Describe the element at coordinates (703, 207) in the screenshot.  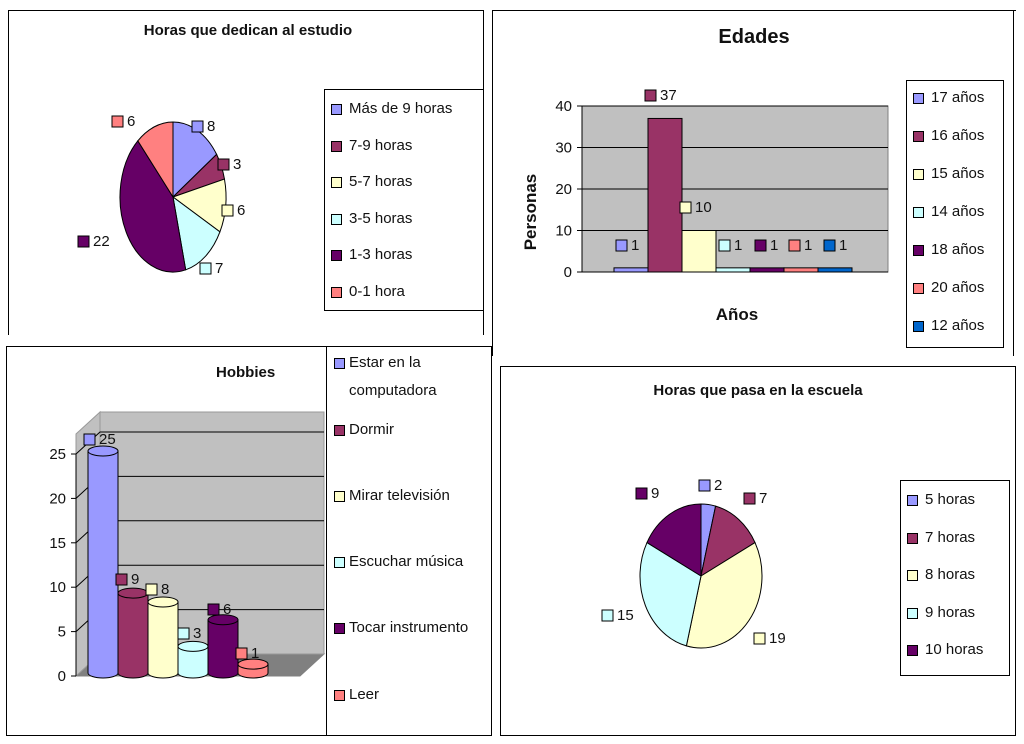
I see `data-label: 10` at that location.